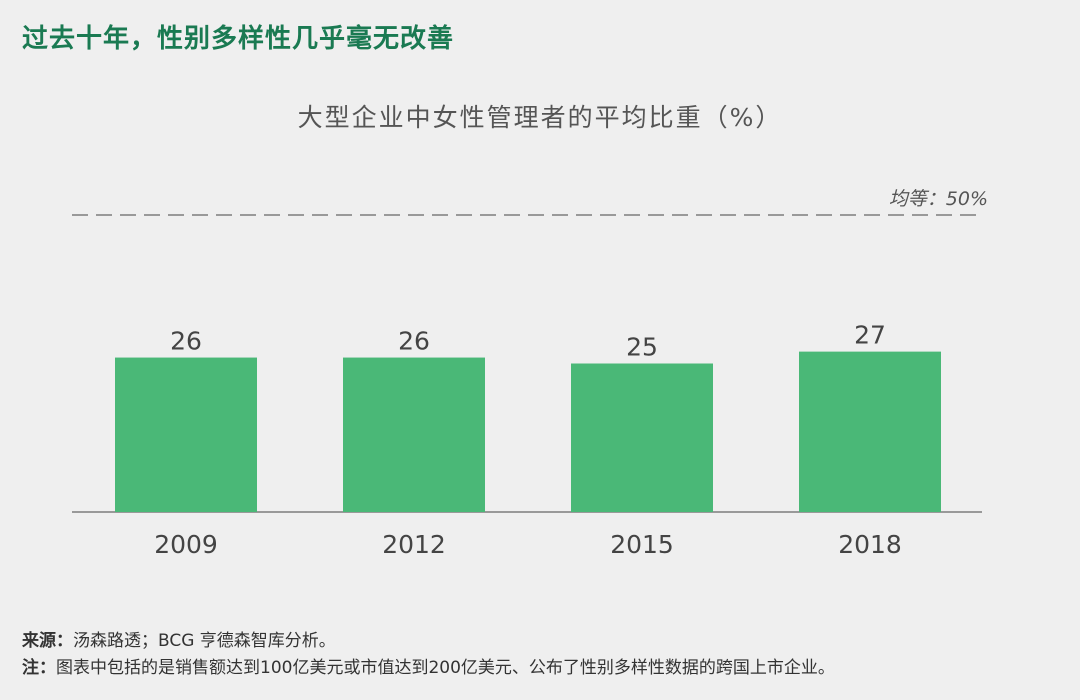 This screenshot has width=1080, height=700. What do you see at coordinates (186, 341) in the screenshot?
I see `bar-value-label-2009: 26` at bounding box center [186, 341].